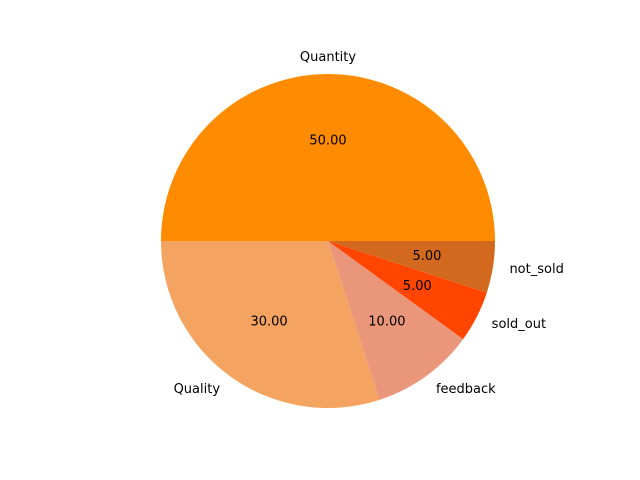 This screenshot has width=640, height=480. Describe the element at coordinates (466, 389) in the screenshot. I see `slice-label-feedback: feedback` at that location.